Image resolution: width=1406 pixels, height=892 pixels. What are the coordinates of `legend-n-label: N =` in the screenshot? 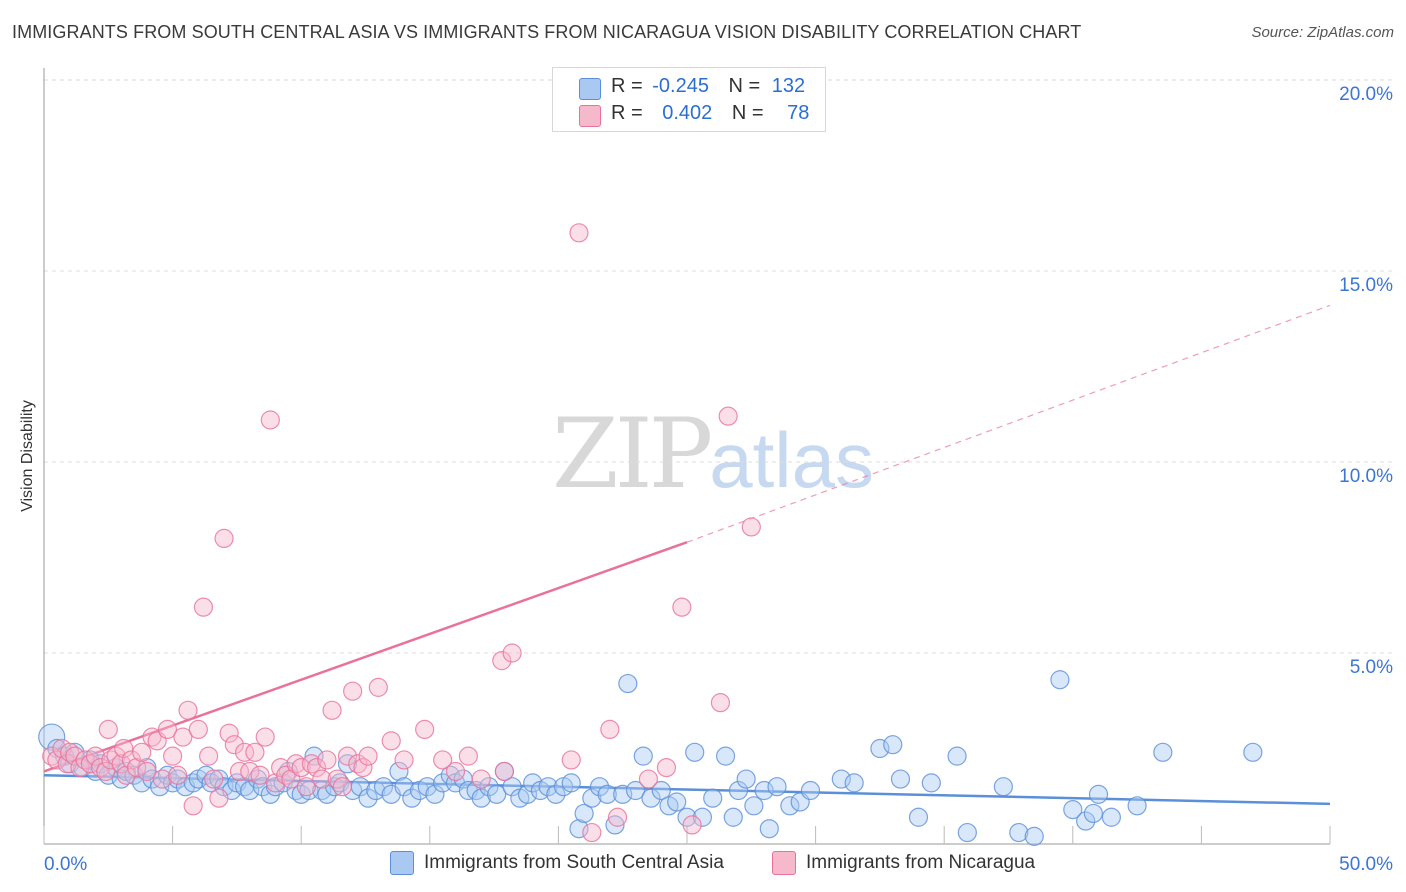 It's located at (747, 113).